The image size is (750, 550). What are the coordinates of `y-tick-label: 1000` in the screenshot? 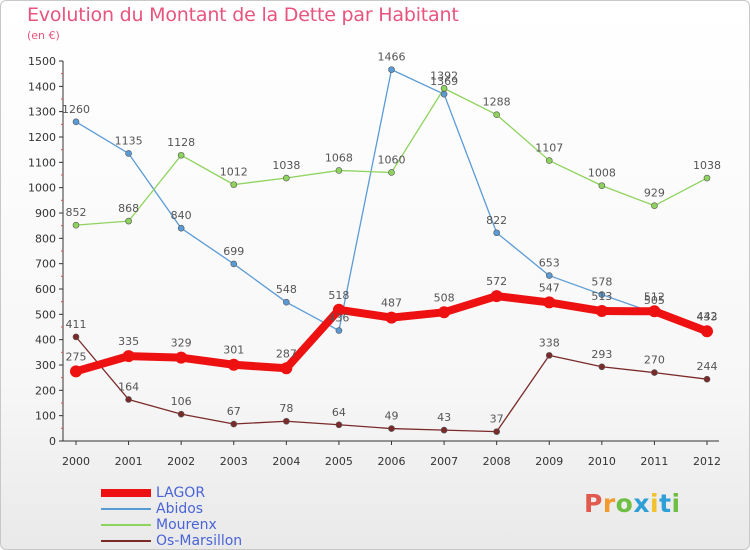 It's located at (42, 188).